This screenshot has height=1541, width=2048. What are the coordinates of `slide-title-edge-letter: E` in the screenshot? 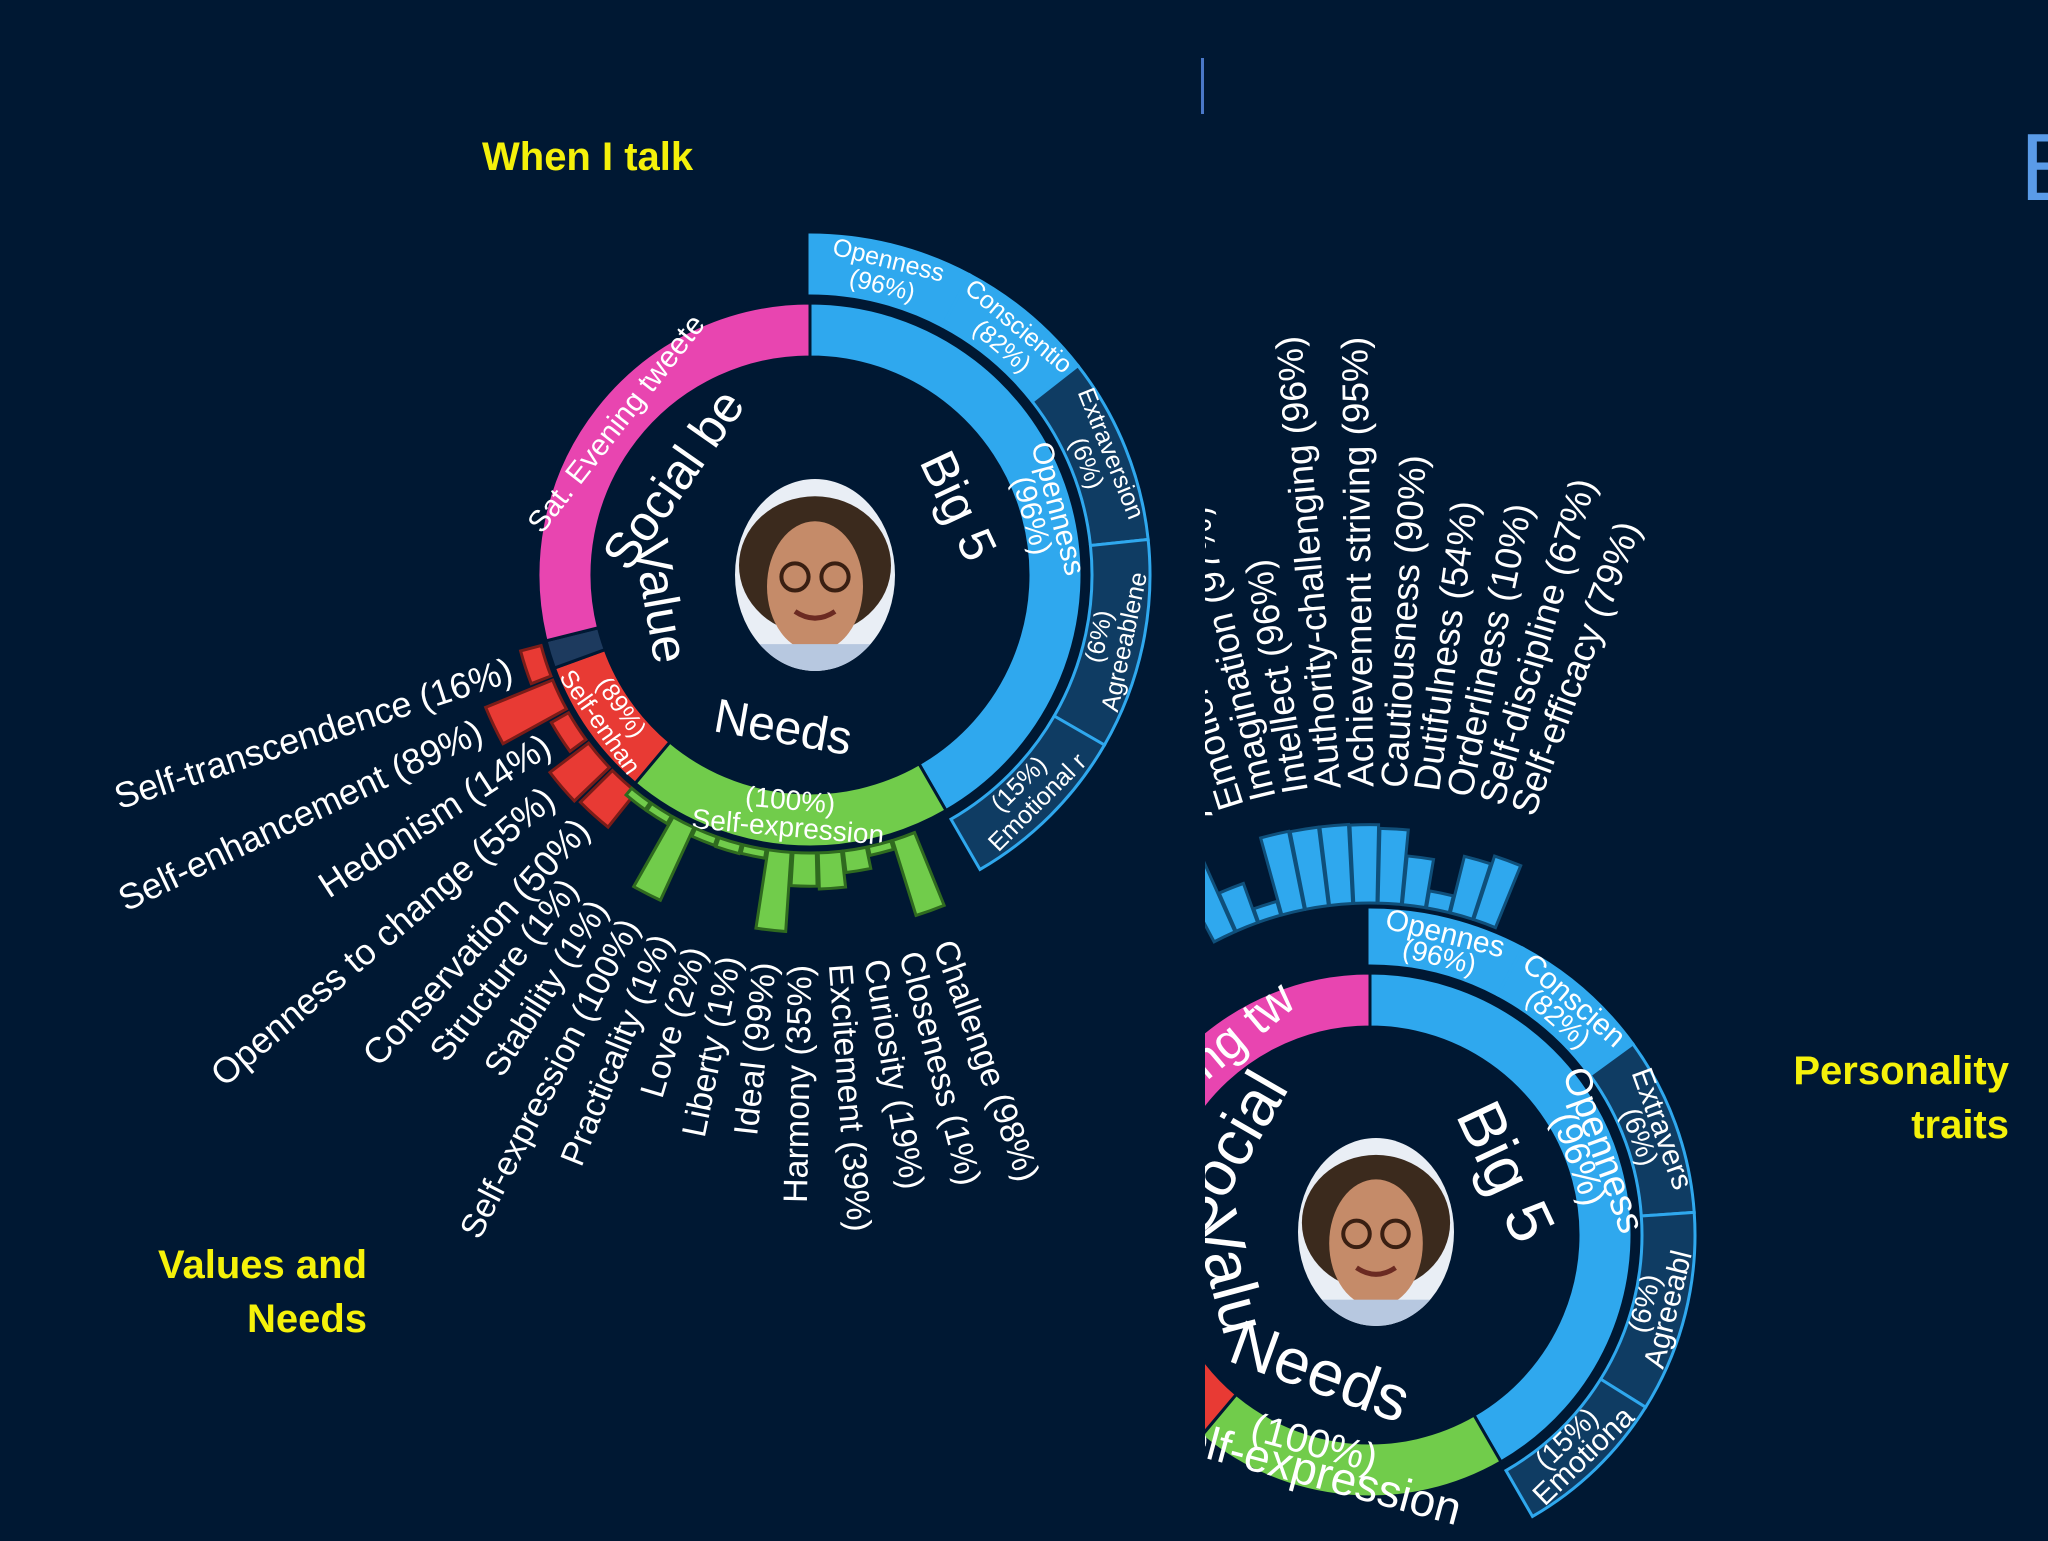 It's located at (2034, 168).